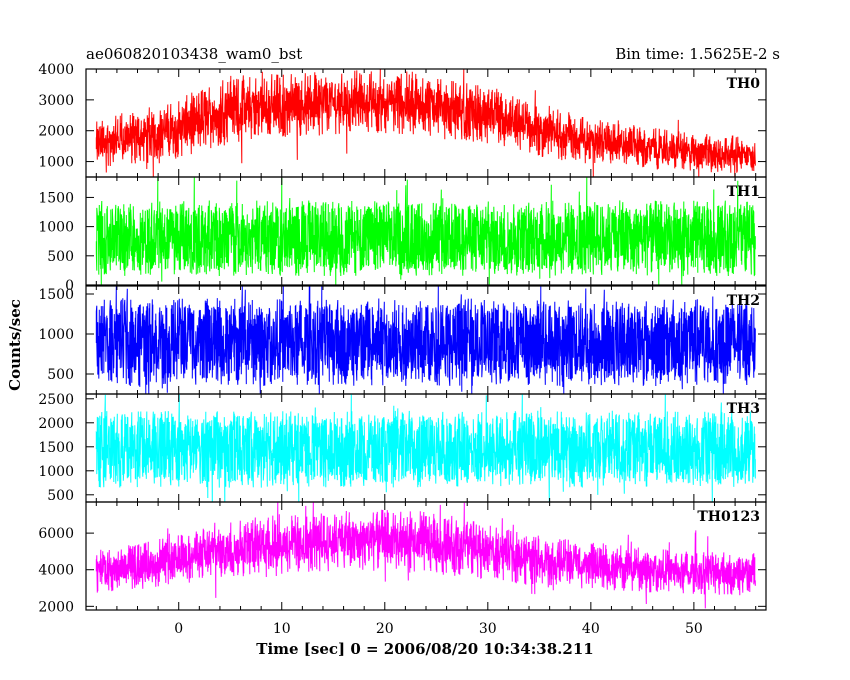  I want to click on panel-label-th3: TH3, so click(743, 409).